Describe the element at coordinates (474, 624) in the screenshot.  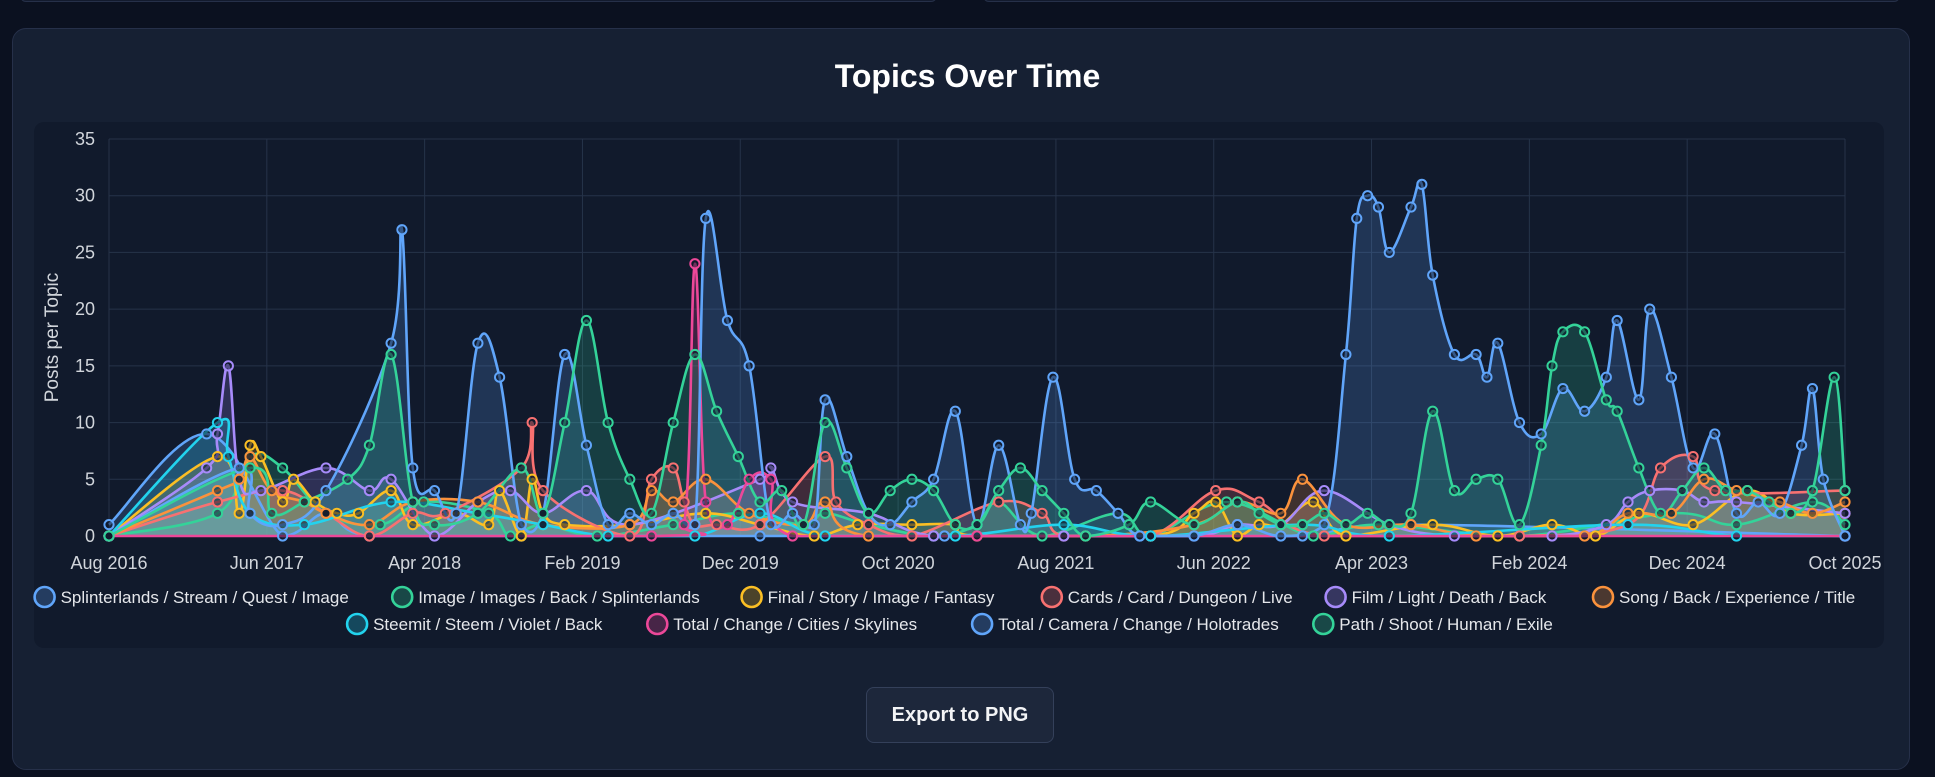
I see `legend-item: Steemit / Steem / Violet / Back` at that location.